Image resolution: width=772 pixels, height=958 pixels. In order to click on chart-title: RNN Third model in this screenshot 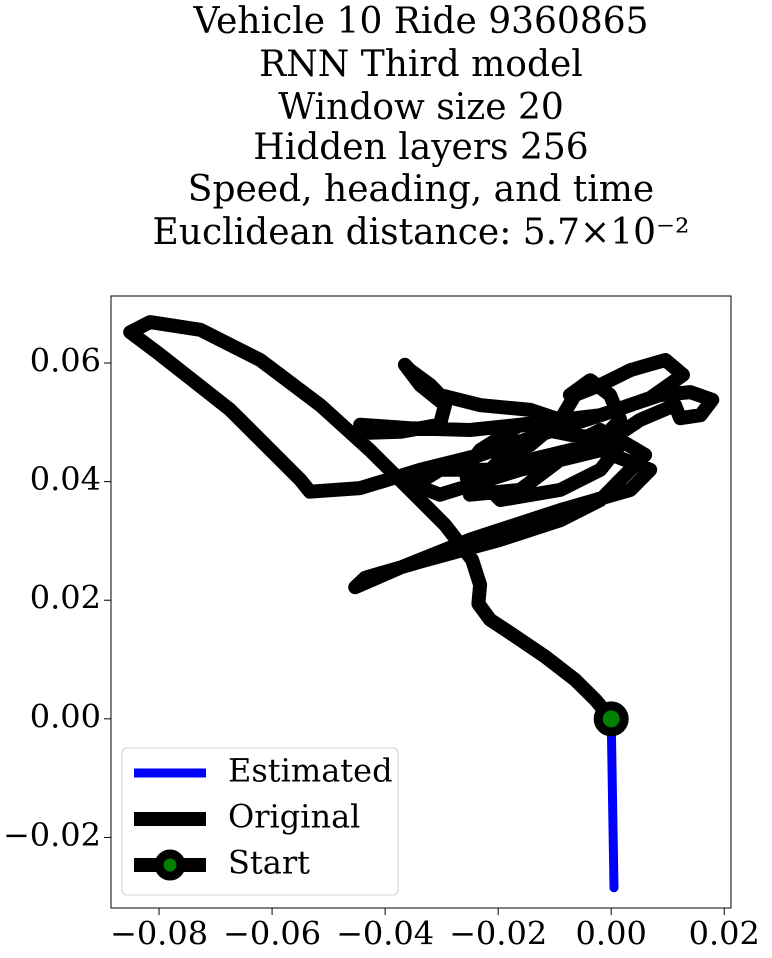, I will do `click(421, 64)`.